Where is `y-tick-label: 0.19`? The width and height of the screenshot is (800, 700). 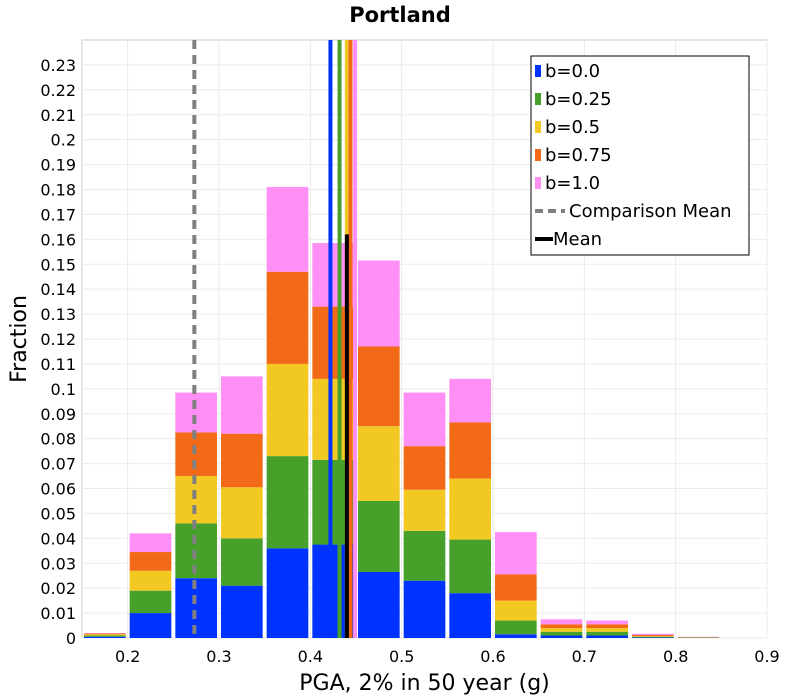
y-tick-label: 0.19 is located at coordinates (58, 165).